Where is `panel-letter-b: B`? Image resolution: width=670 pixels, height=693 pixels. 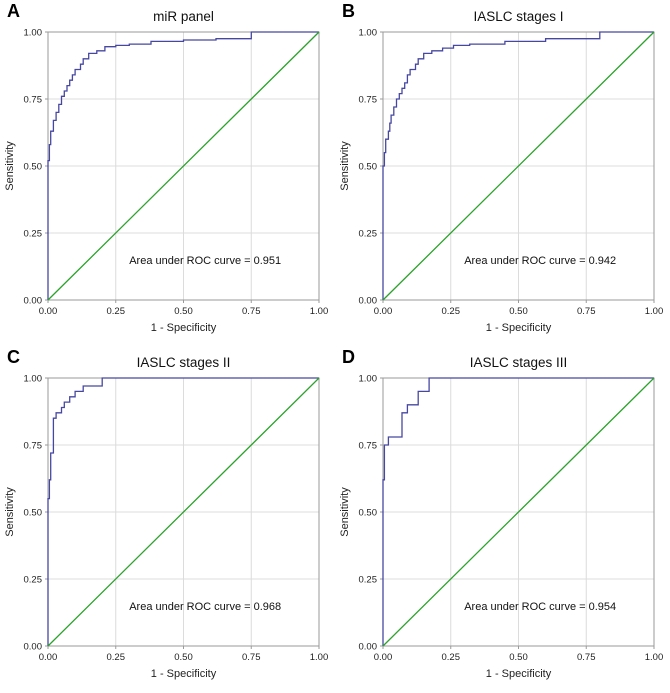
panel-letter-b: B is located at coordinates (348, 11).